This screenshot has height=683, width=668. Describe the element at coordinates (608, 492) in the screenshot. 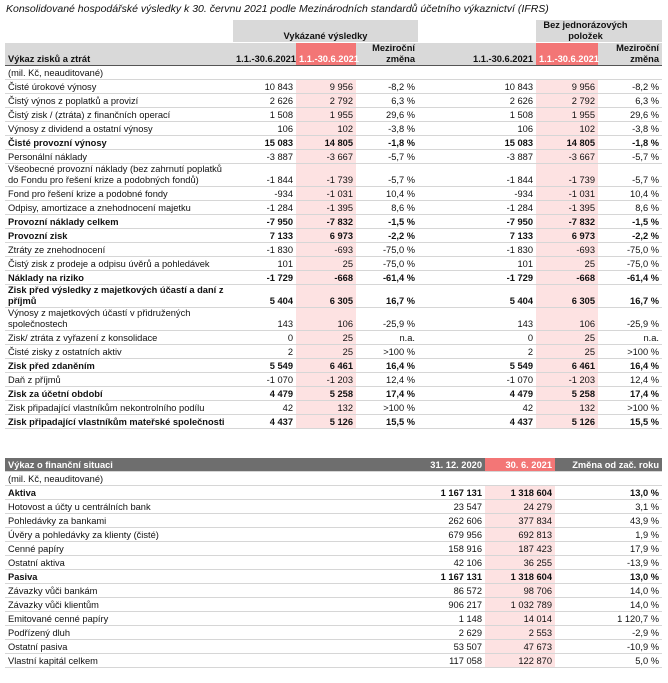

I see `cell-value: 13,0 %` at that location.